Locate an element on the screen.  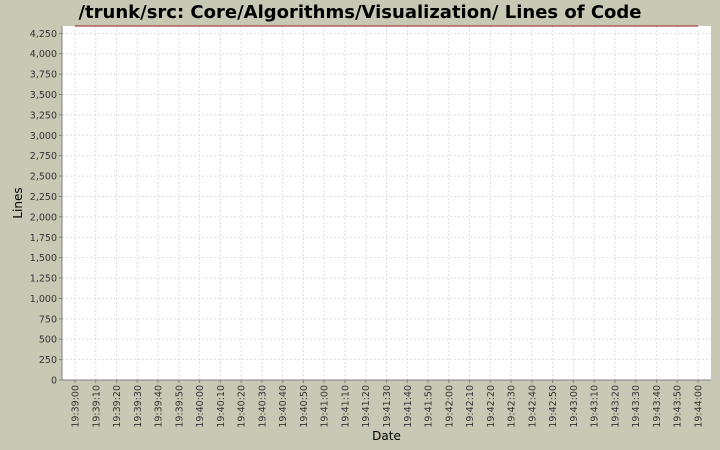
x-tick-label: 19:39:30 is located at coordinates (138, 406).